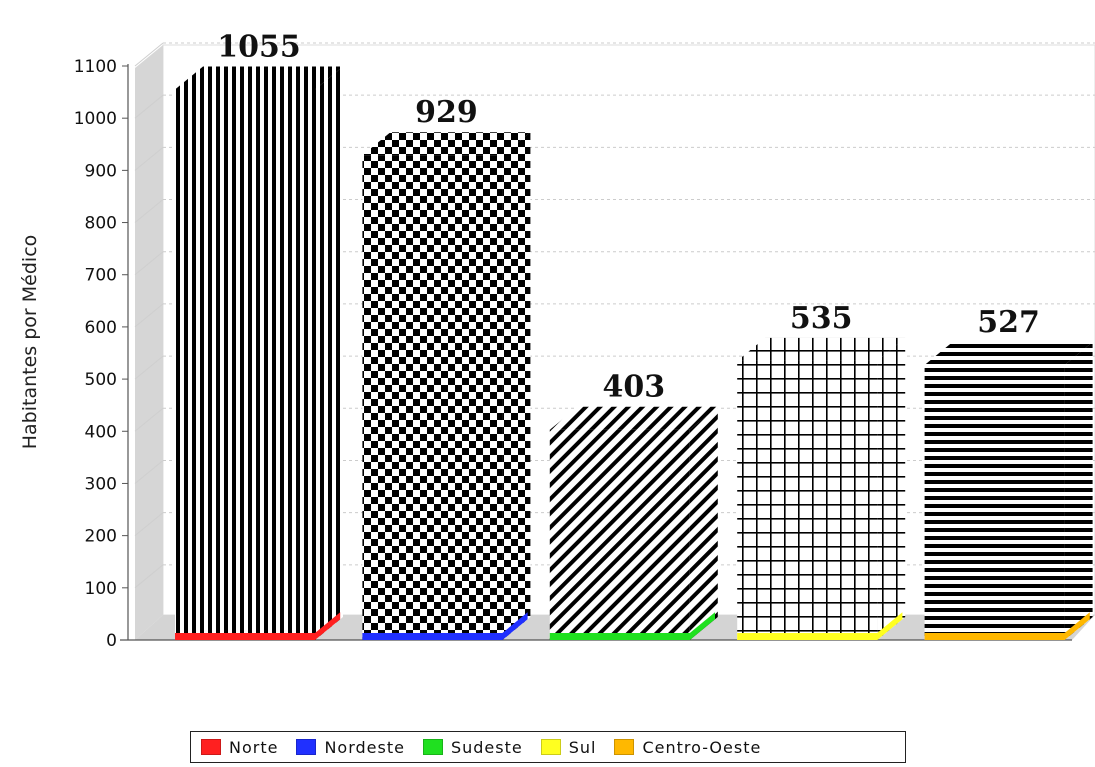  I want to click on y-tick-label: 300, so click(101, 484).